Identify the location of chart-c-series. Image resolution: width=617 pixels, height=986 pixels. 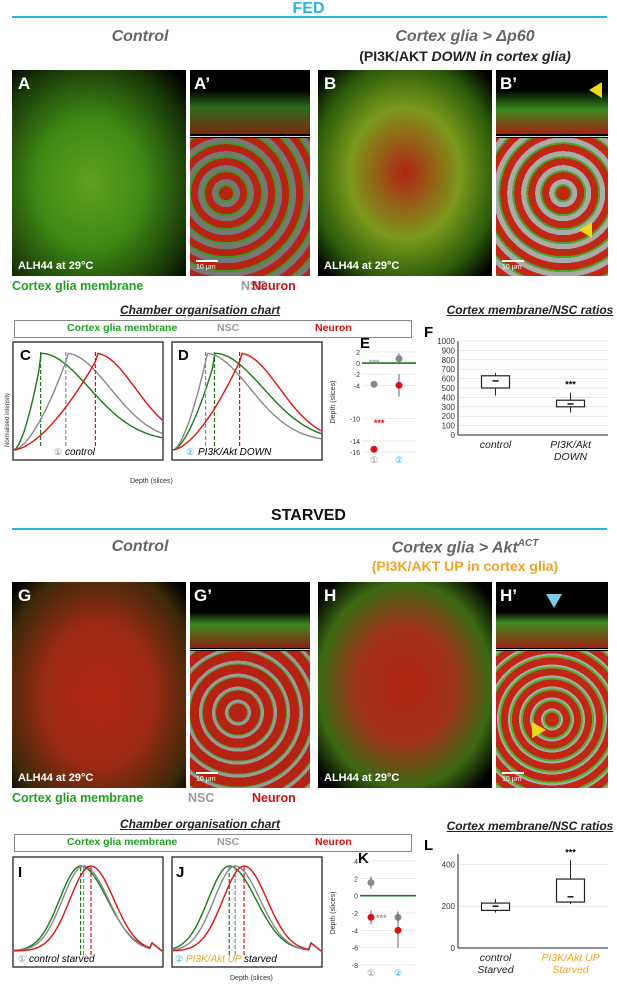
(88, 401).